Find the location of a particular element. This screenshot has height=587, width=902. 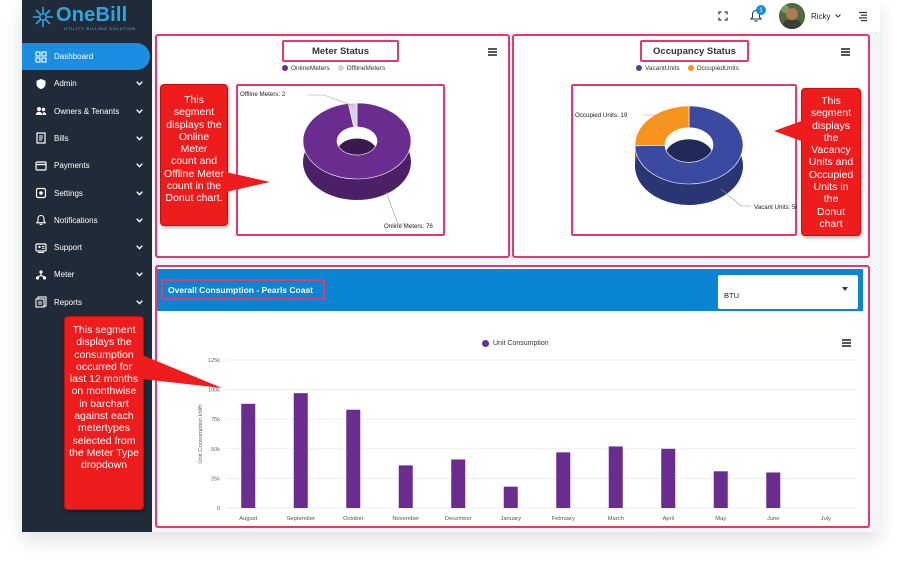

bar-april is located at coordinates (668, 478).